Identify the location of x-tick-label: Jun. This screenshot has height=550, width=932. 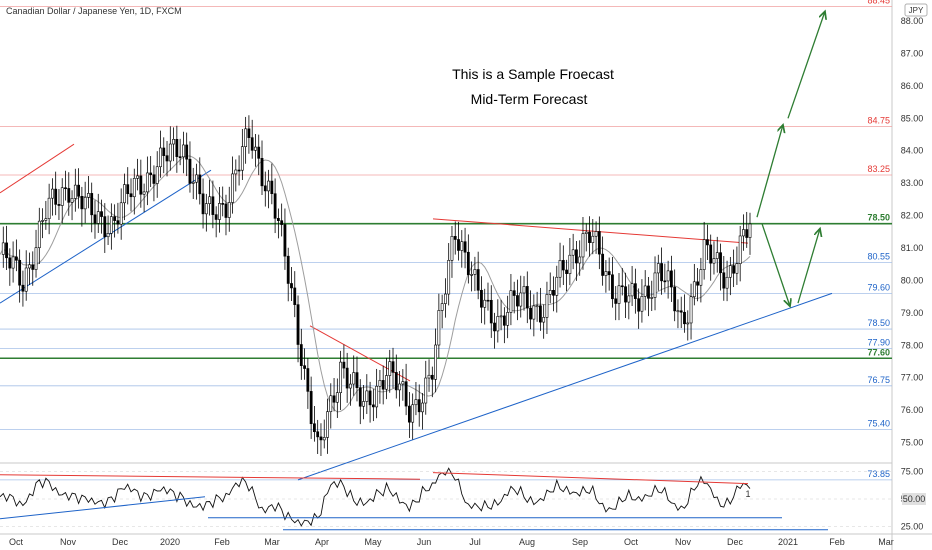
(424, 542).